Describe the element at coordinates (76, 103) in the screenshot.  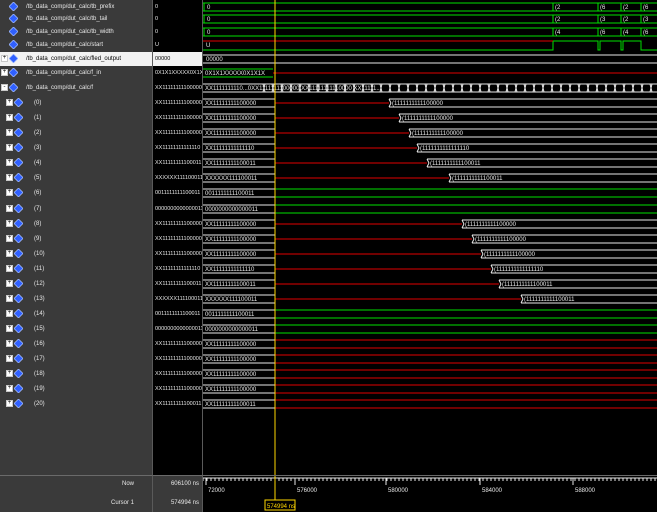
I see `signal-row: + (0)` at that location.